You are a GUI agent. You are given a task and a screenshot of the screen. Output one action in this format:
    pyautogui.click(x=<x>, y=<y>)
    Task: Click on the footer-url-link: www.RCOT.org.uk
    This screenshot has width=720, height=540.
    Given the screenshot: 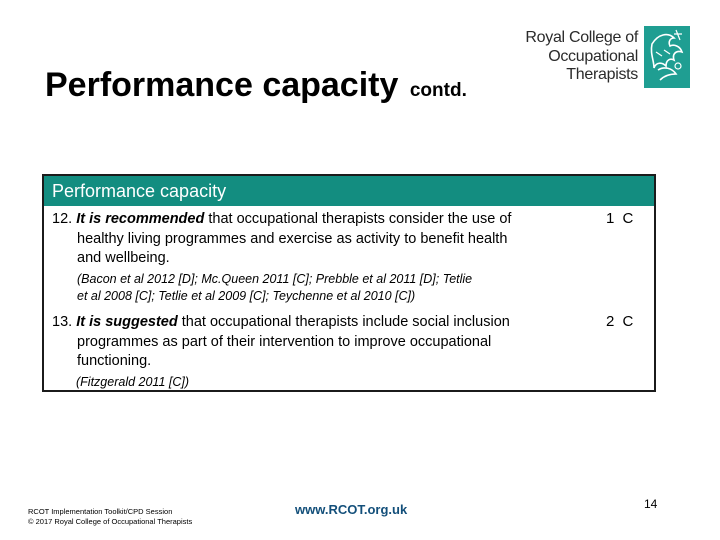 What is the action you would take?
    pyautogui.click(x=351, y=509)
    